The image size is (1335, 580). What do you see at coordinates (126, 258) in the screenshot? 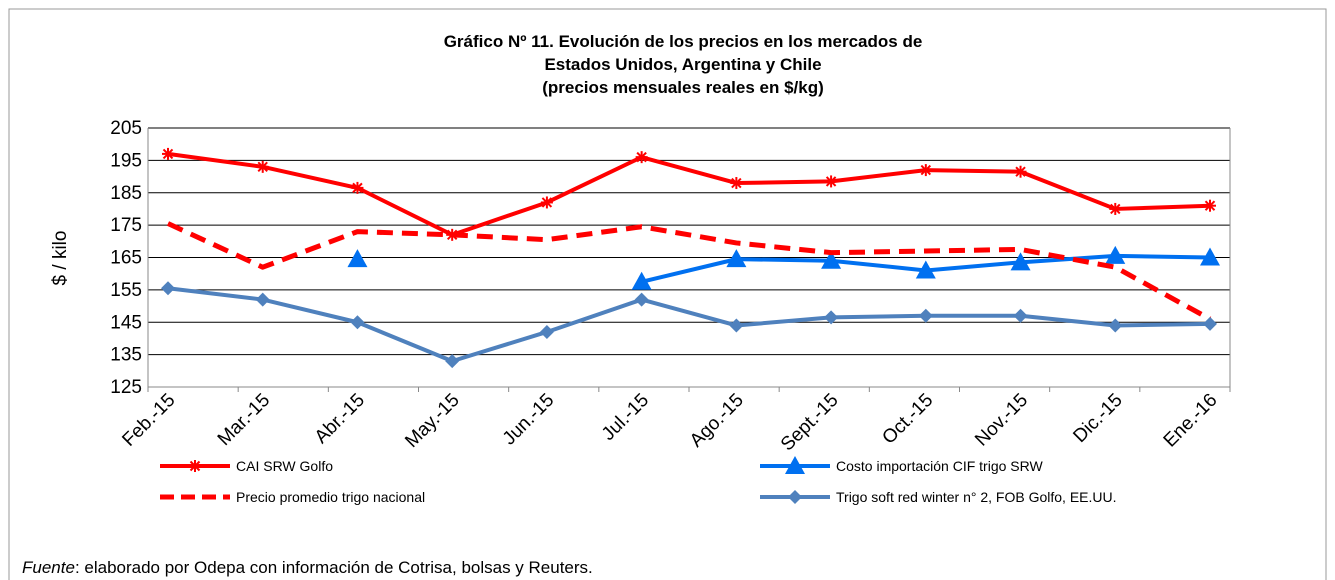
I see `y-tick-label: 165` at bounding box center [126, 258].